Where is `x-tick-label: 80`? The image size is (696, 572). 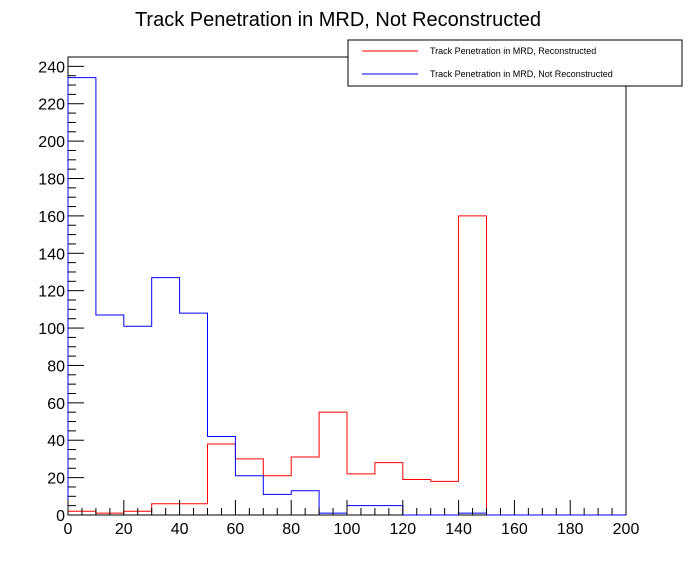
x-tick-label: 80 is located at coordinates (291, 529).